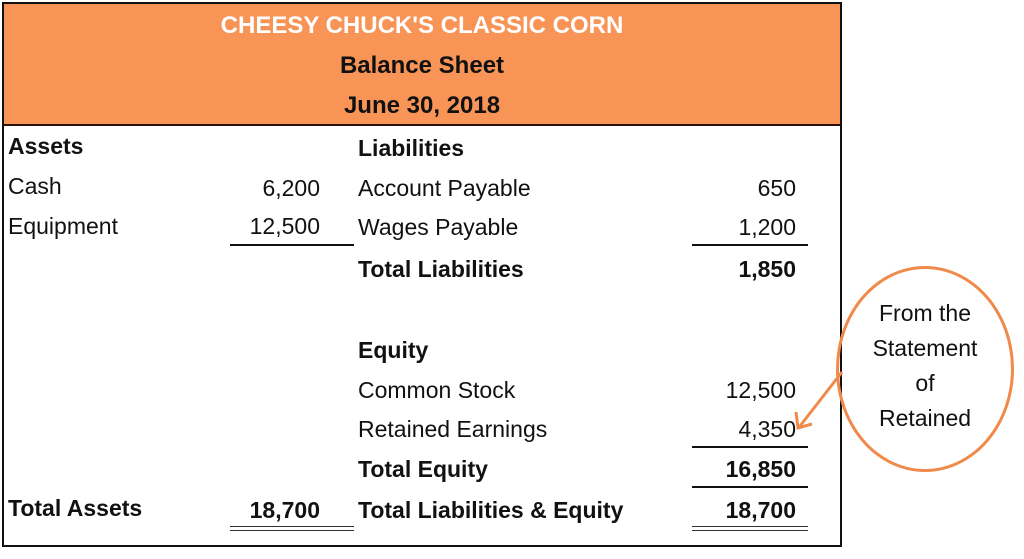 This screenshot has height=559, width=1024. I want to click on total-equity-label: Total Equity, so click(423, 469).